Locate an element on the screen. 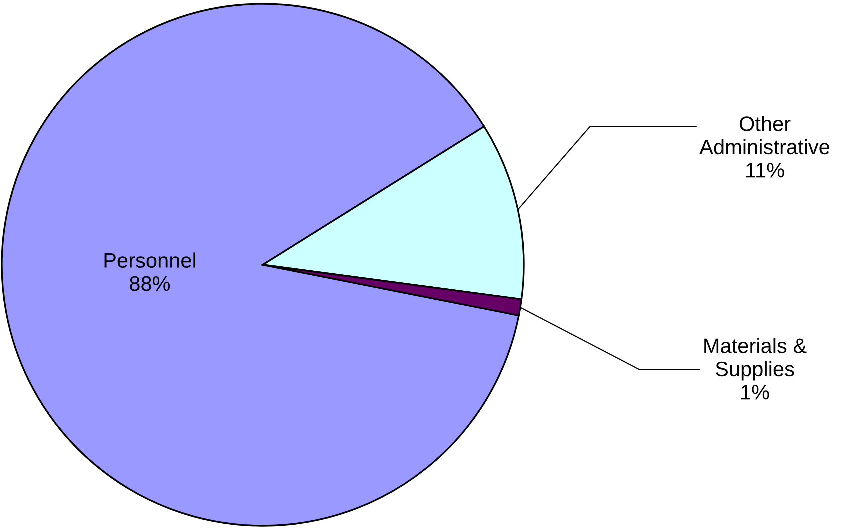  data-label: 1% is located at coordinates (756, 392).